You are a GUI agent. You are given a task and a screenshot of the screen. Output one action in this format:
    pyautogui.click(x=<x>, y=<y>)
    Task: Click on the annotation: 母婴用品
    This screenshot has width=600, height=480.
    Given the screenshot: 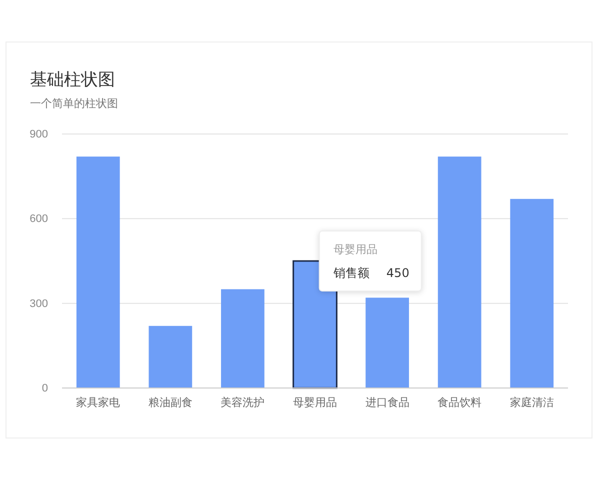 What is the action you would take?
    pyautogui.click(x=355, y=249)
    